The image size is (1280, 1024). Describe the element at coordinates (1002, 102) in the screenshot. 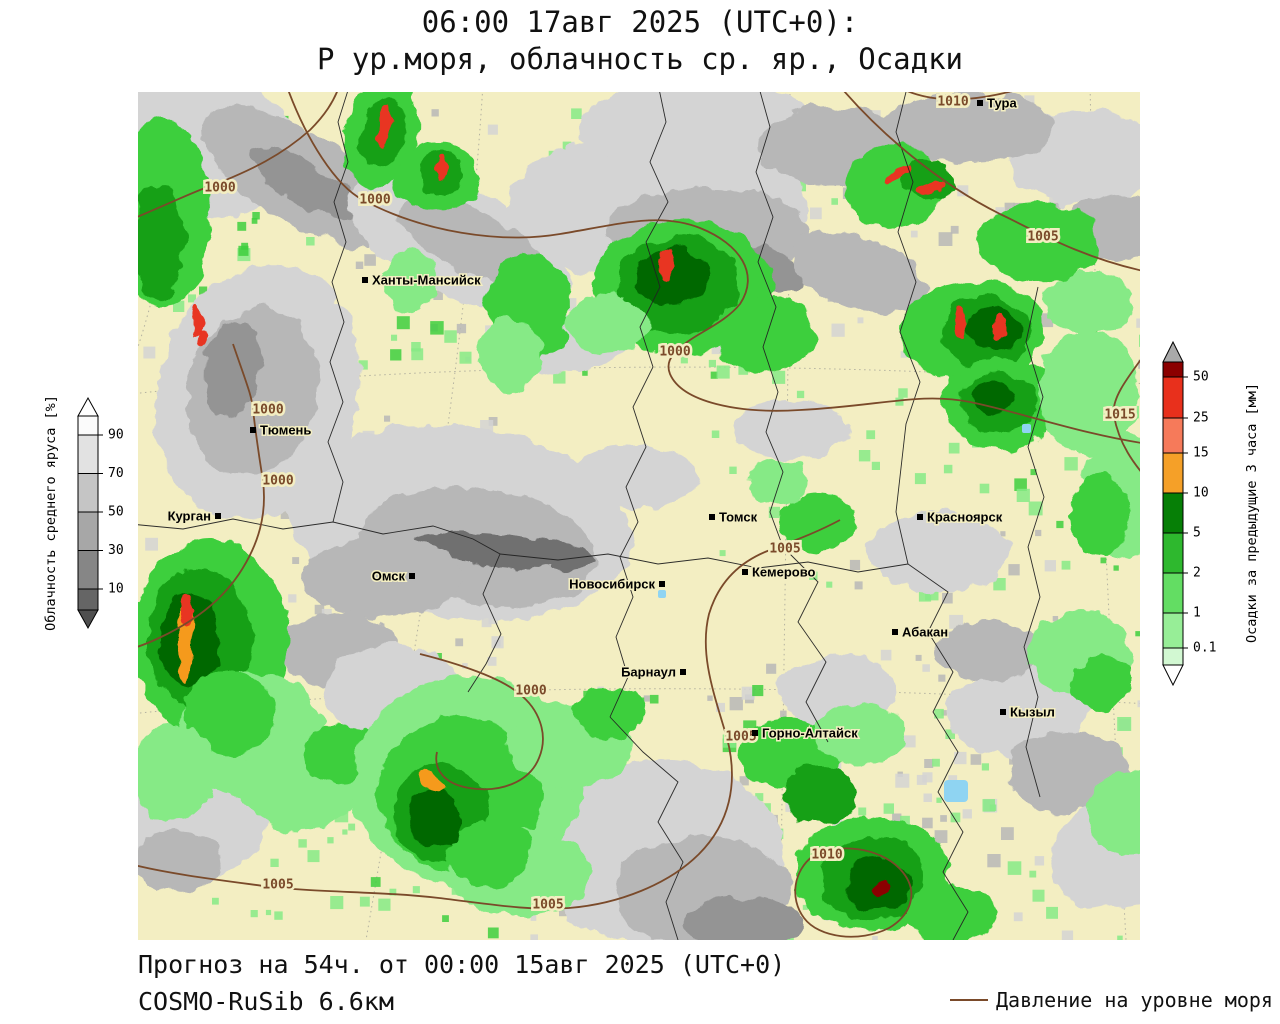

I see `city-label: Тура` at that location.